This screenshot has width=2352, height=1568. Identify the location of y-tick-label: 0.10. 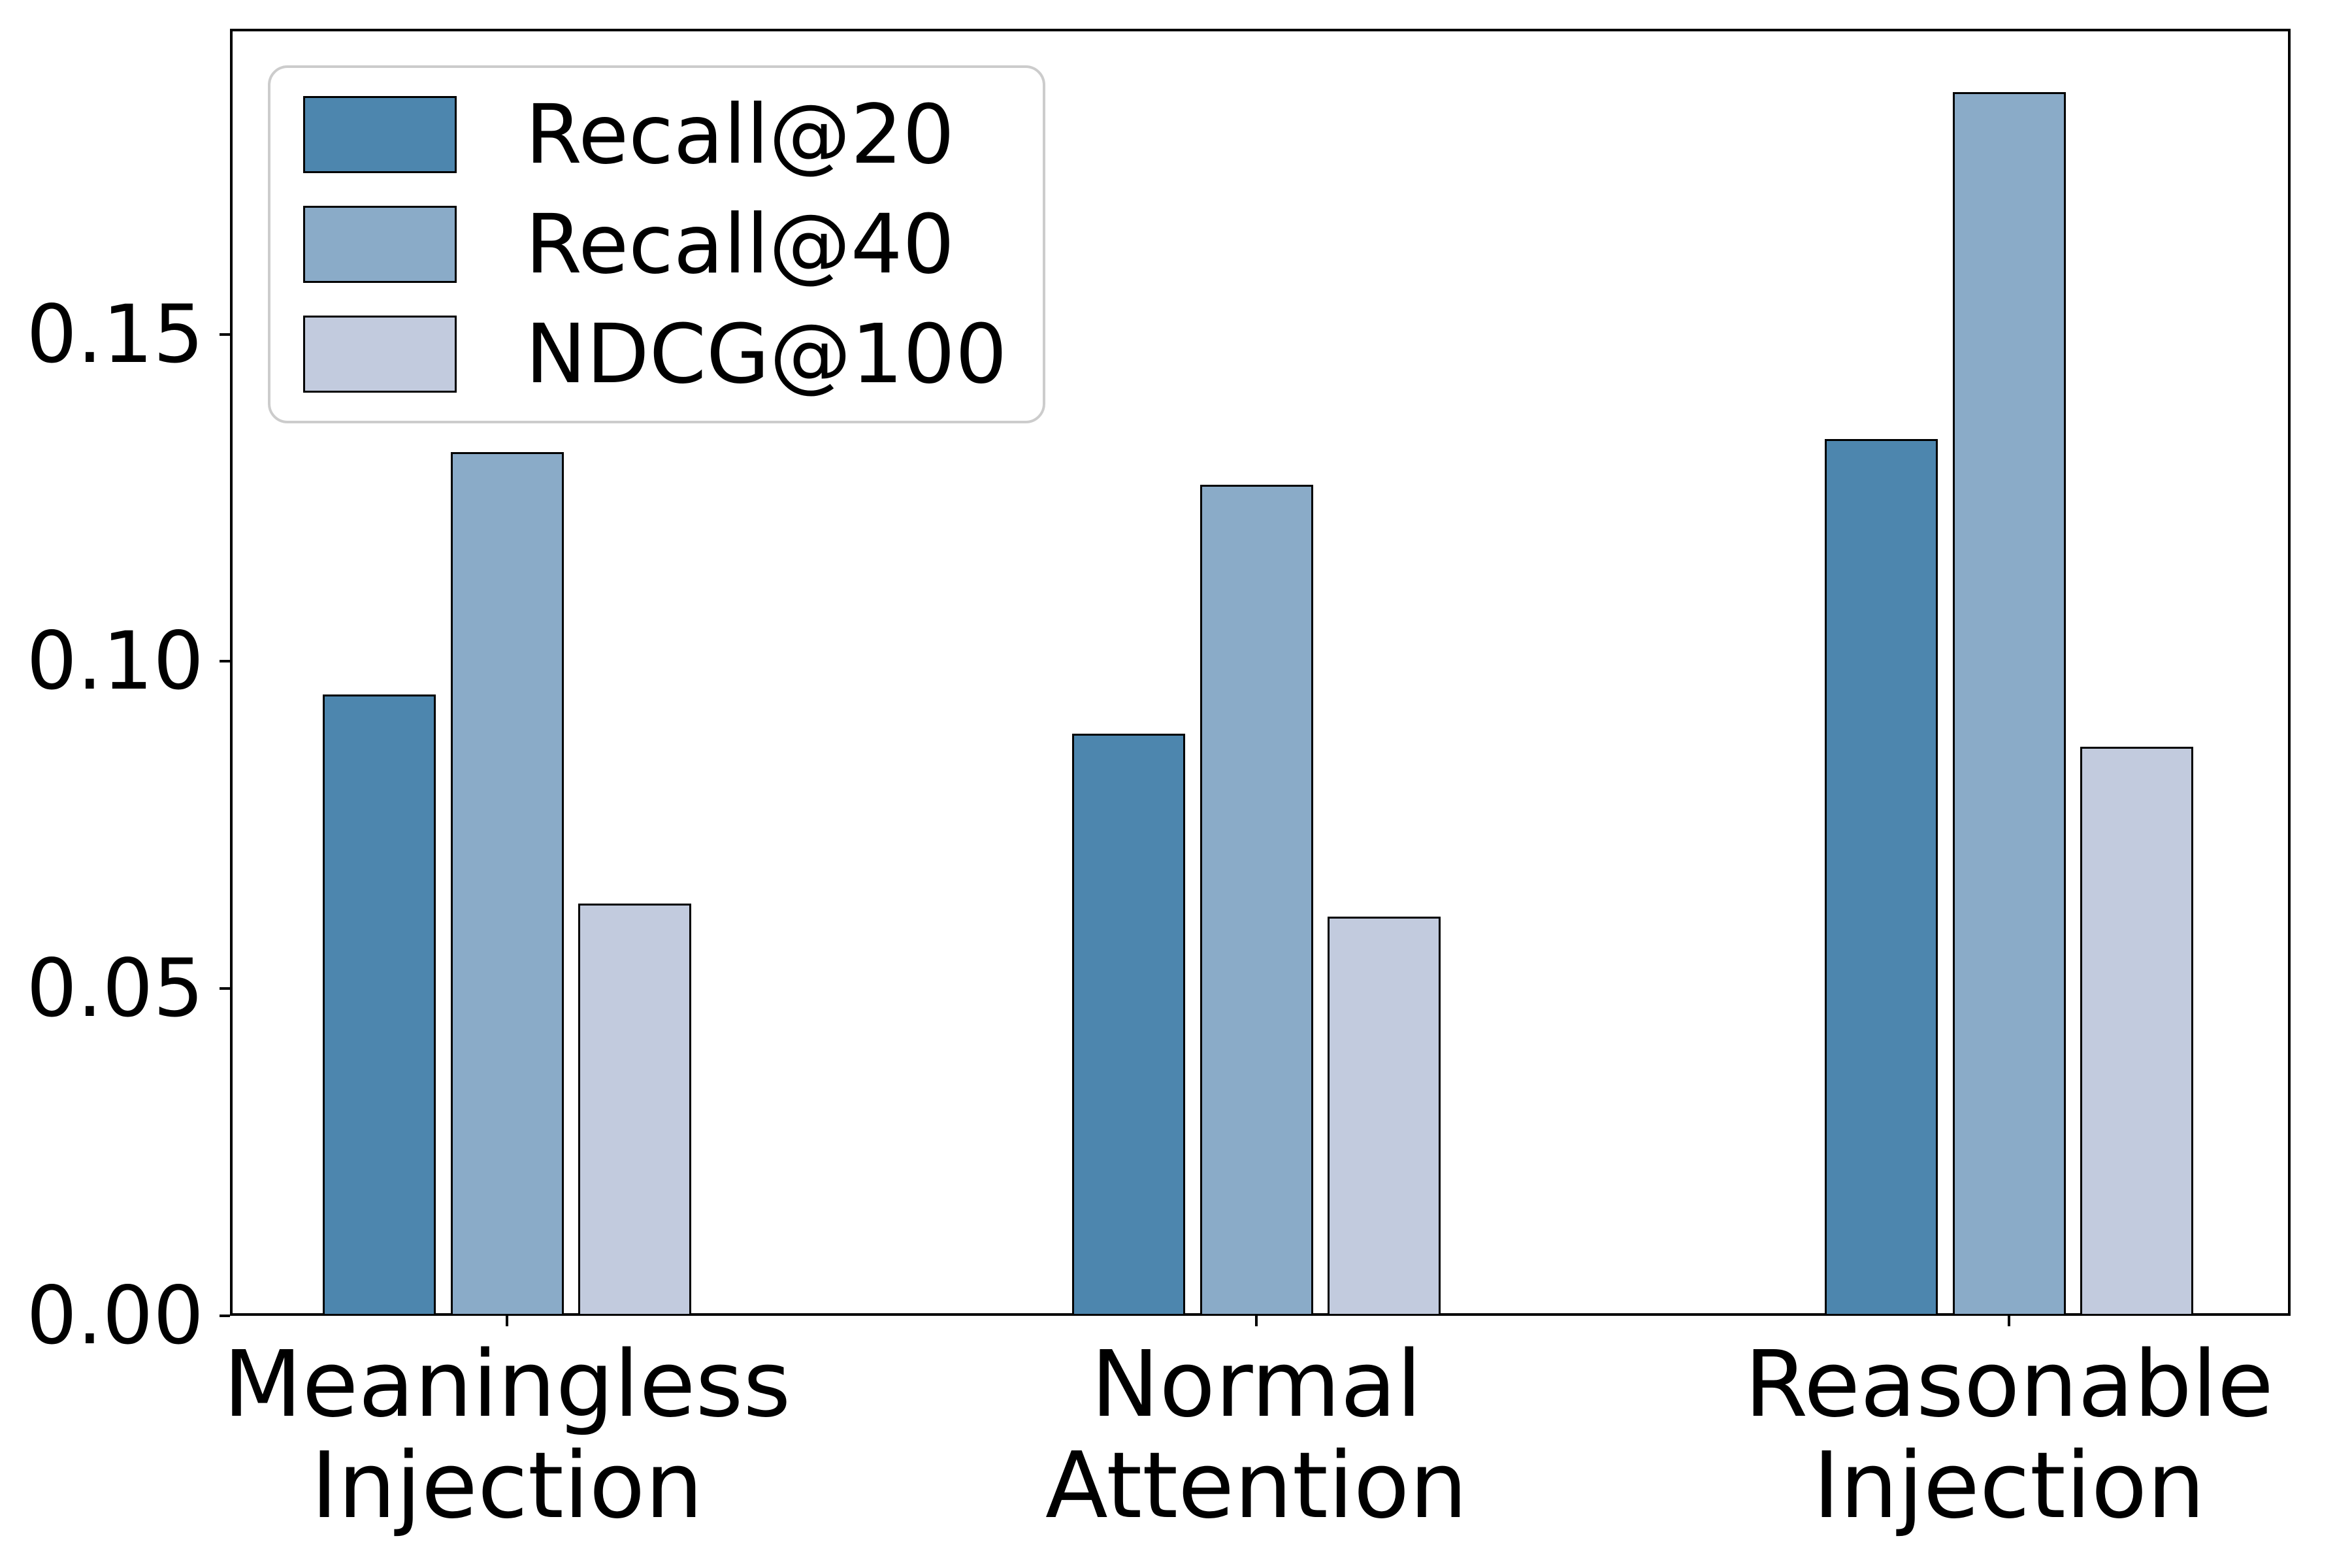
(115, 661).